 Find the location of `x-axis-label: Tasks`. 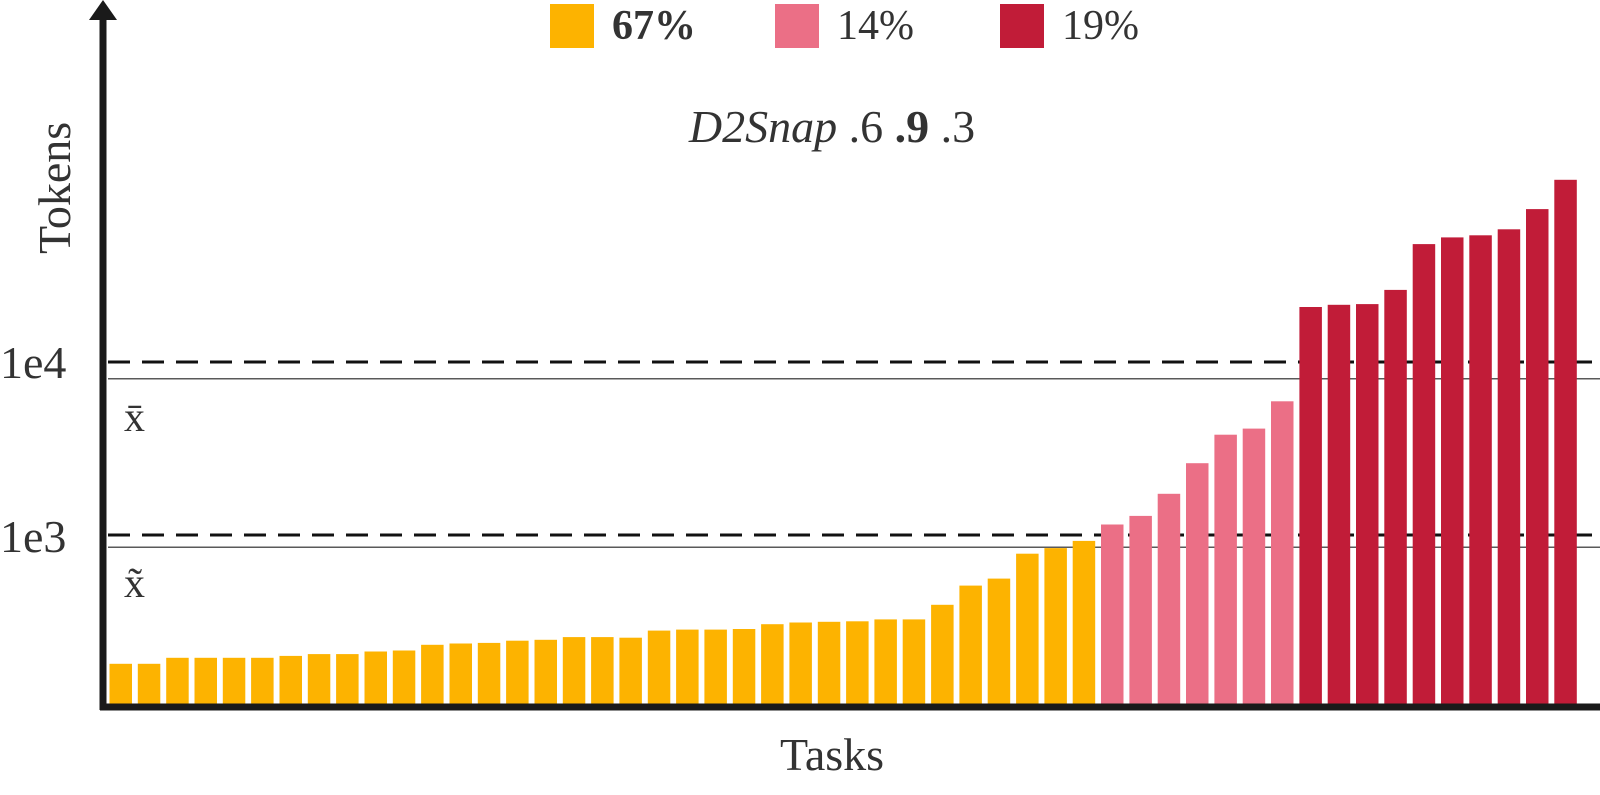

x-axis-label: Tasks is located at coordinates (832, 754).